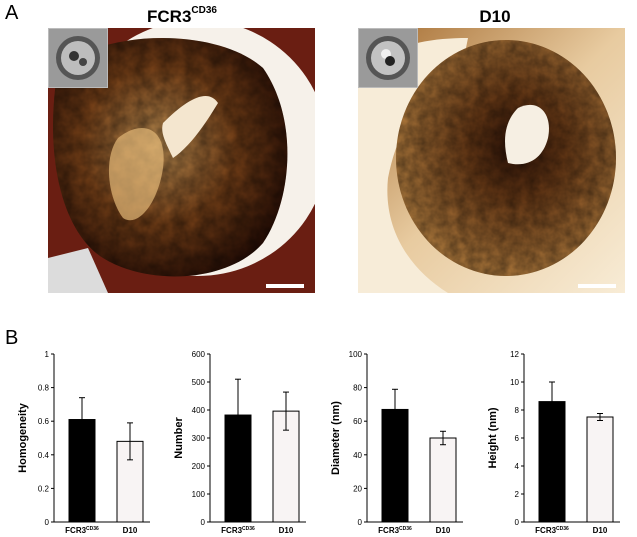 The height and width of the screenshot is (537, 637). I want to click on chart-number: Number 0 100 200 300 400 500 600 FCR3CD36 D10, so click(239, 442).